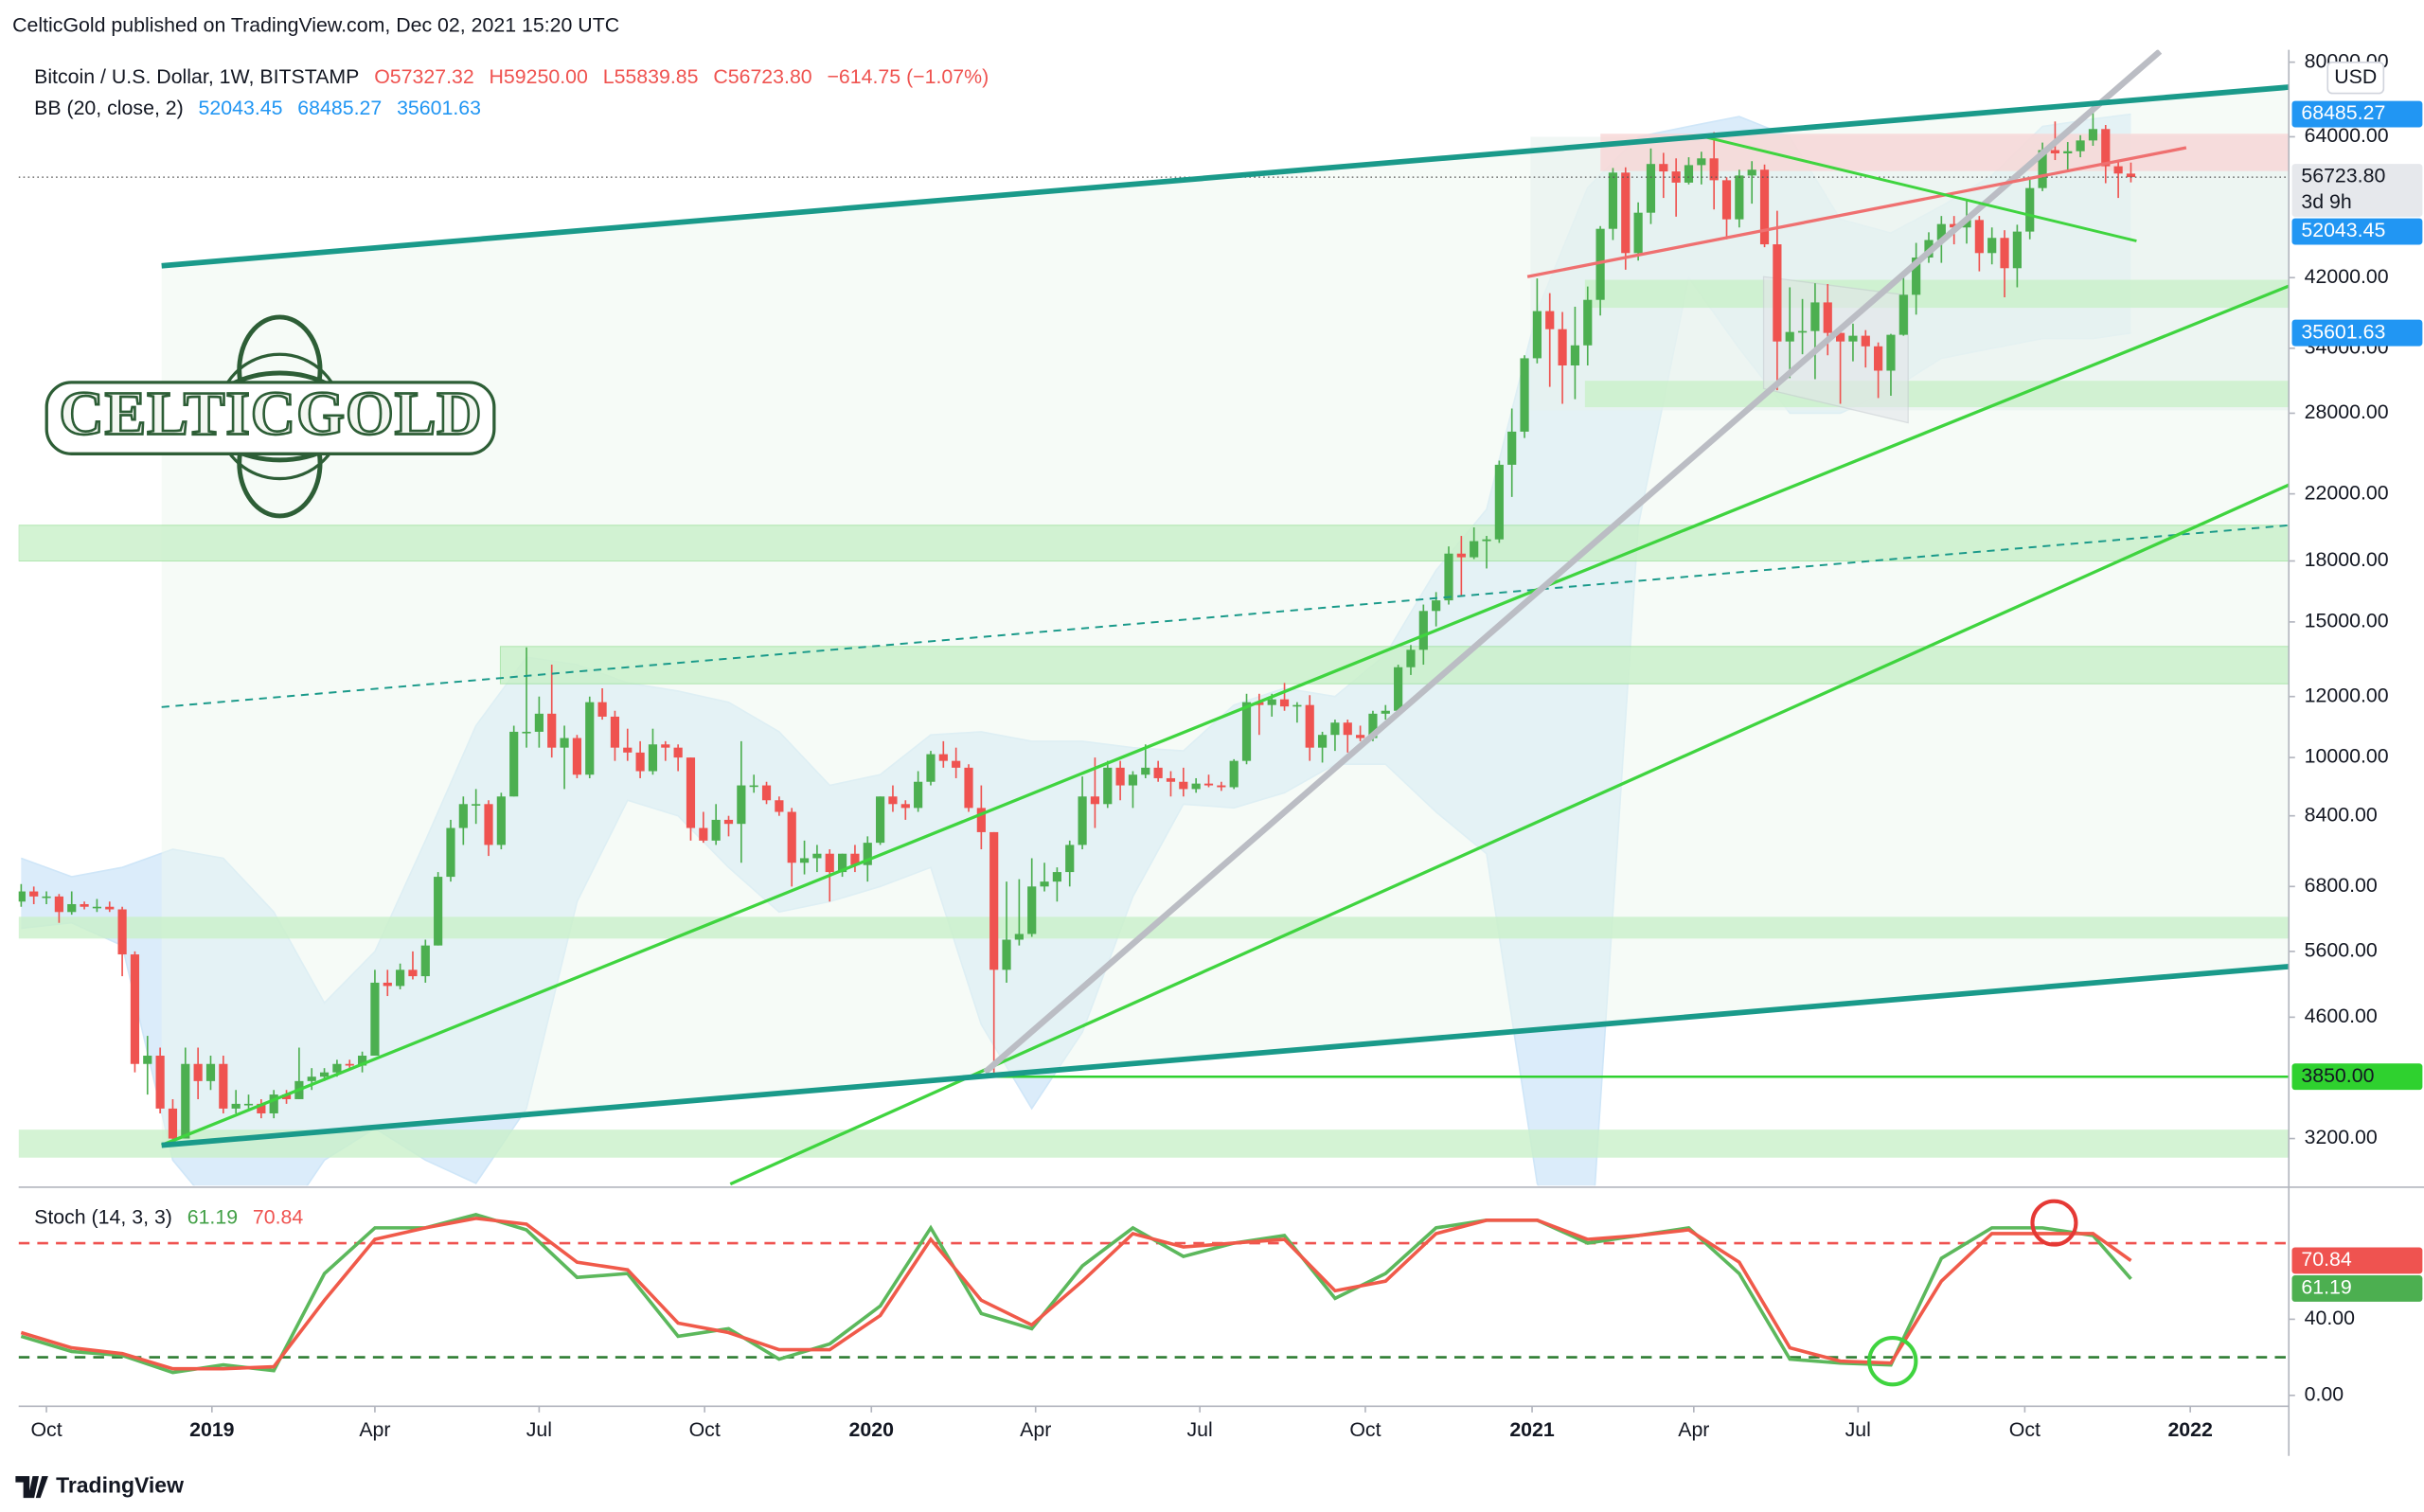 The height and width of the screenshot is (1512, 2424). I want to click on x-tick-label: Jul, so click(1858, 1429).